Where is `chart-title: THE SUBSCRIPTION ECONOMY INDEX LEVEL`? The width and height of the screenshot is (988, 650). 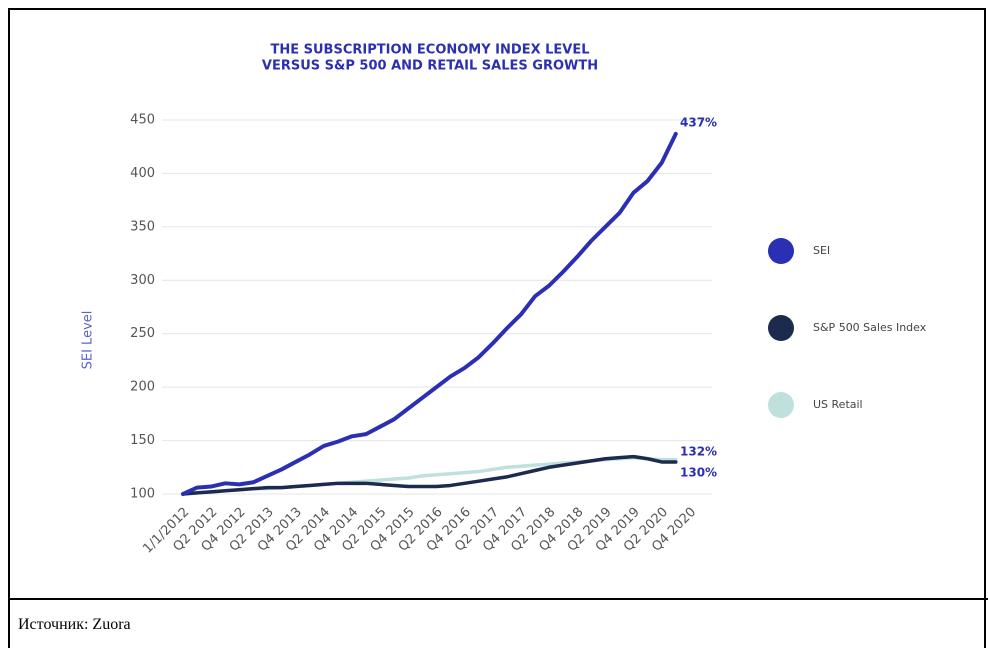 chart-title: THE SUBSCRIPTION ECONOMY INDEX LEVEL is located at coordinates (429, 50).